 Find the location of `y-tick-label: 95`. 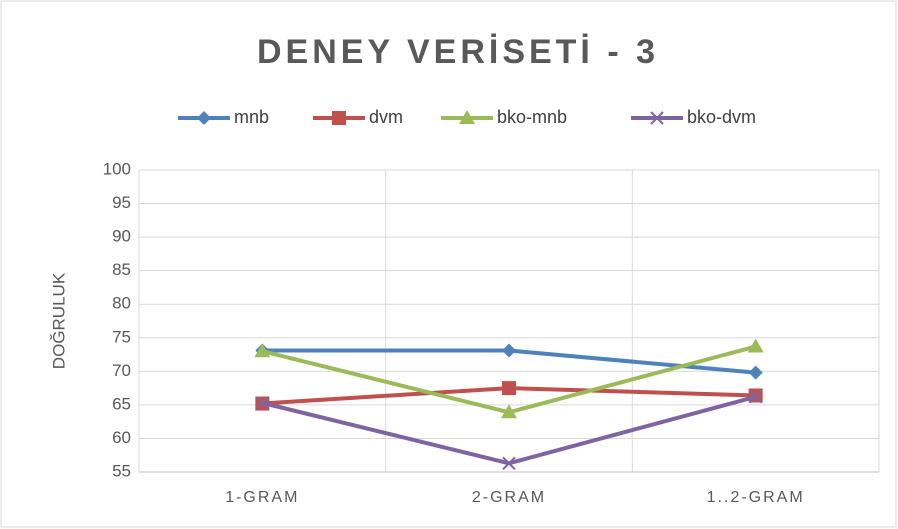

y-tick-label: 95 is located at coordinates (121, 202).